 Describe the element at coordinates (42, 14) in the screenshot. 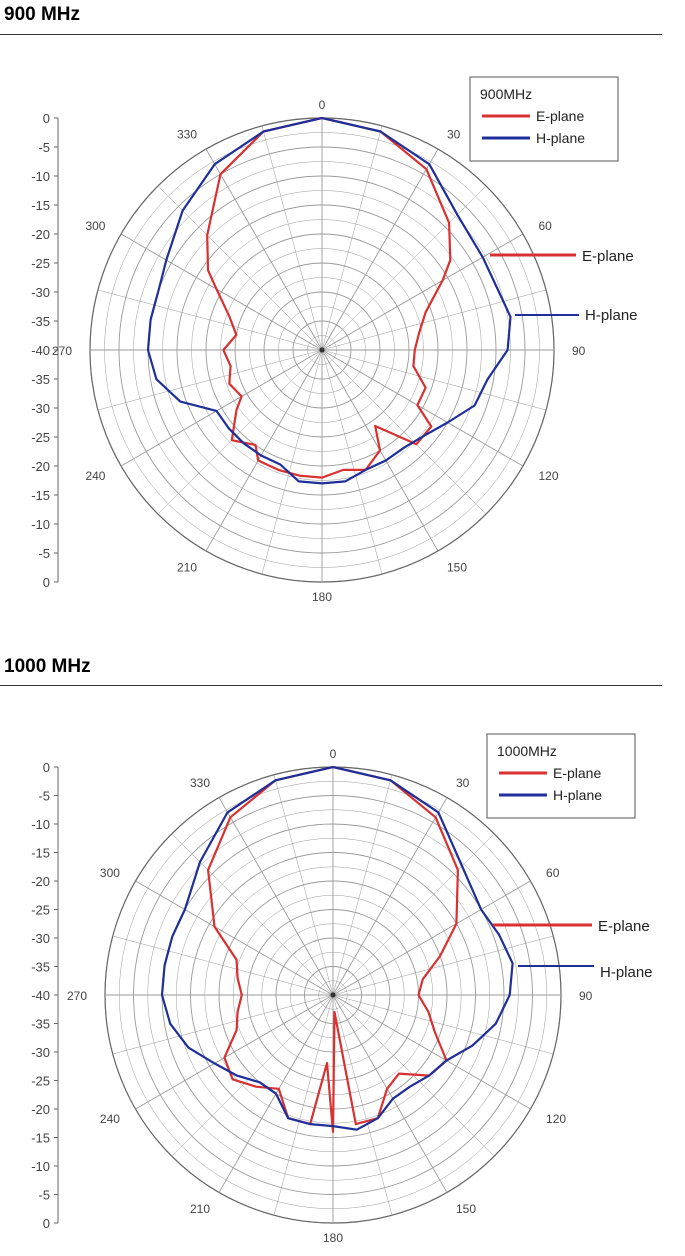

I see `section-title: 900 MHz` at that location.